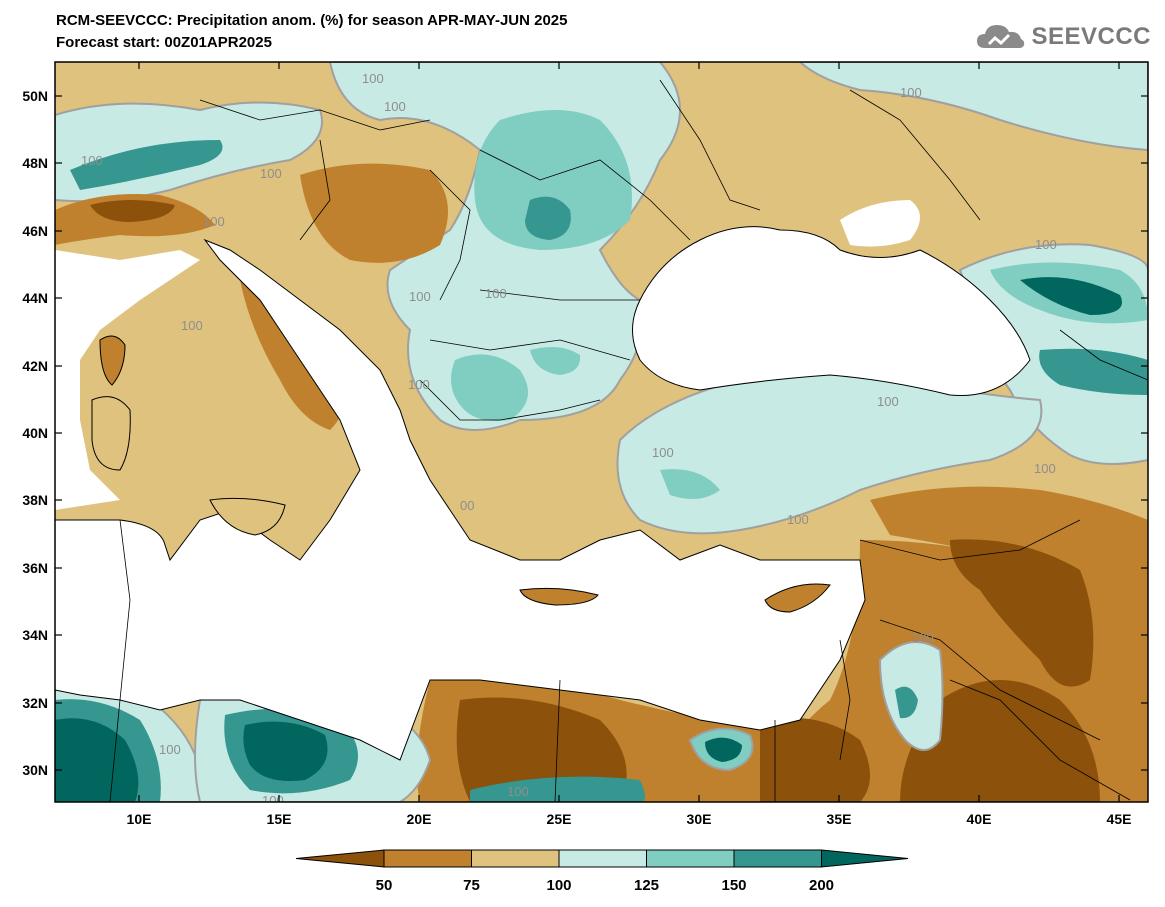  I want to click on lat-label: 38N, so click(35, 500).